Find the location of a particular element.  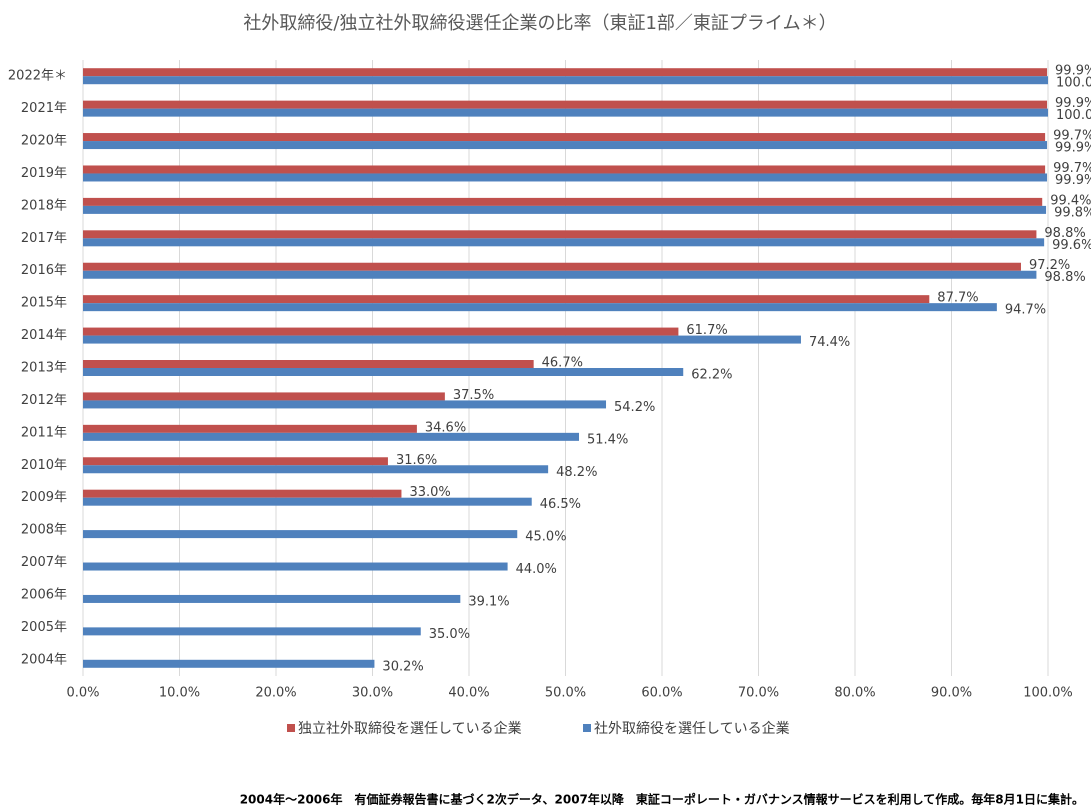

y-tick-label: 2019年 is located at coordinates (44, 173).